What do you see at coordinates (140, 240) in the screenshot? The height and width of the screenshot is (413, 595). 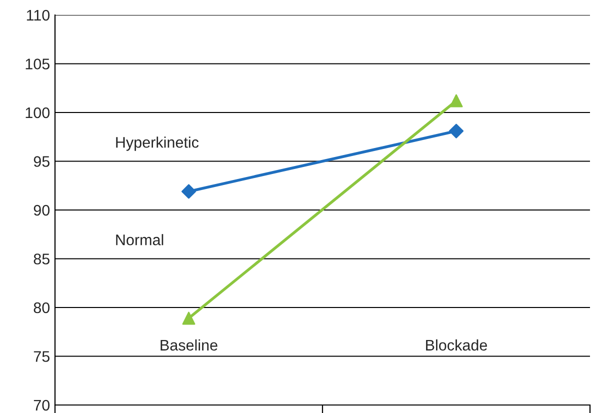 I see `annotation: Normal` at bounding box center [140, 240].